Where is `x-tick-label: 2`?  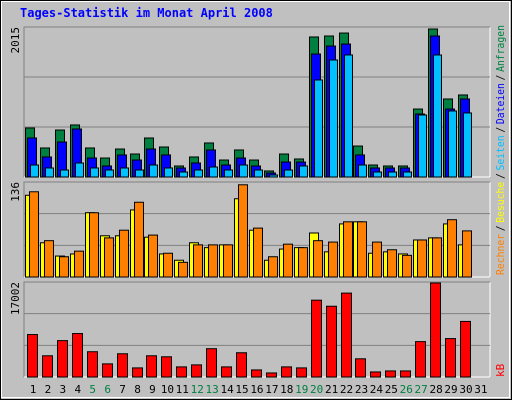 x-tick-label: 2 is located at coordinates (48, 389).